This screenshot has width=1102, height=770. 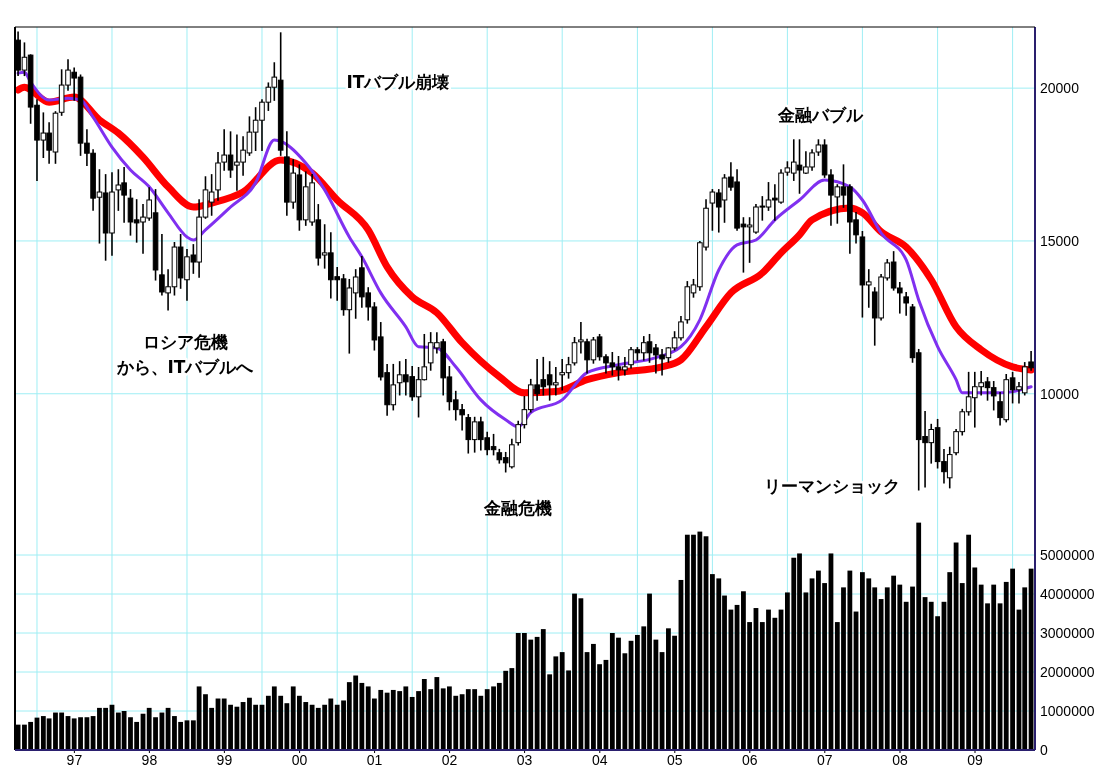 What do you see at coordinates (74, 760) in the screenshot?
I see `x-tick-label: 97` at bounding box center [74, 760].